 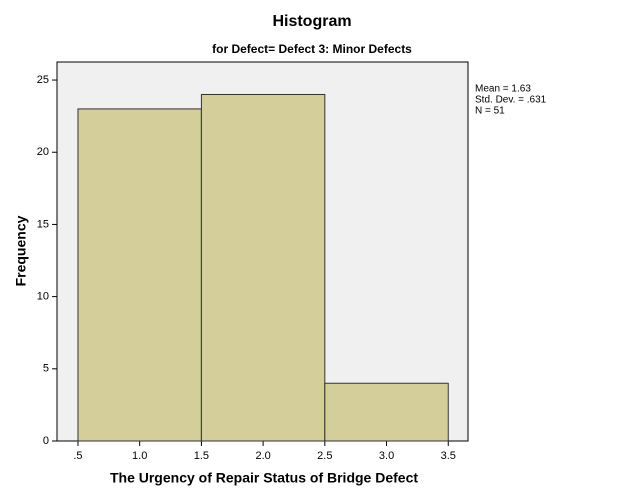 What do you see at coordinates (46, 369) in the screenshot?
I see `y-tick-label: 5` at bounding box center [46, 369].